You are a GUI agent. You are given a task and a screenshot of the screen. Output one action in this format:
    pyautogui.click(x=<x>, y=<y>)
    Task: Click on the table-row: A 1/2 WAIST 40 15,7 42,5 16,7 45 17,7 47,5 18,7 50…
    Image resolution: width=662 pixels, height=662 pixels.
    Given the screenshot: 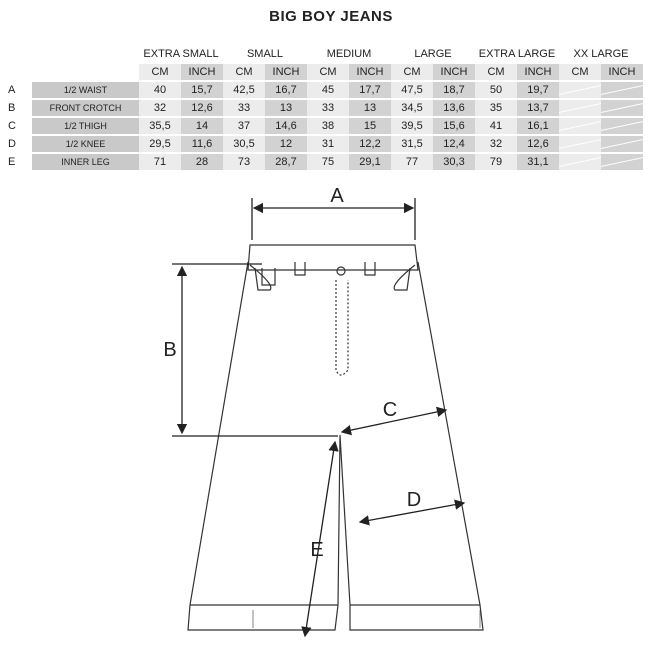 What is the action you would take?
    pyautogui.click(x=324, y=90)
    